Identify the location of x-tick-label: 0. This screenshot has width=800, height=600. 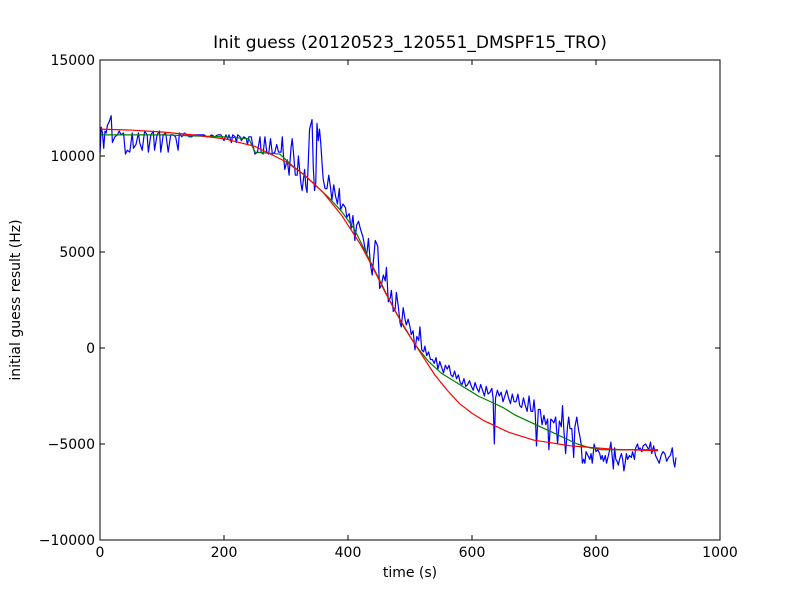
(100, 553).